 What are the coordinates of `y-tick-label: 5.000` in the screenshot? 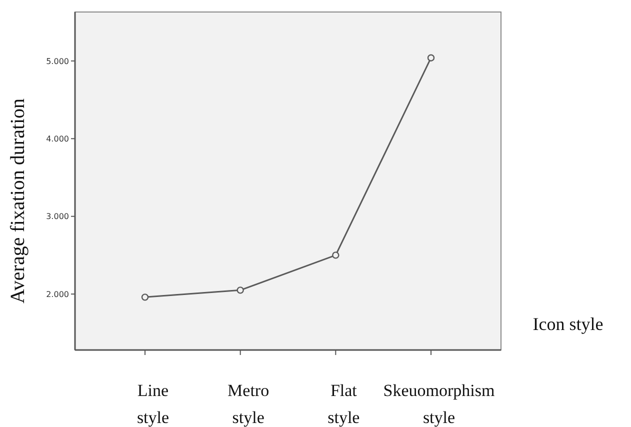 It's located at (57, 61).